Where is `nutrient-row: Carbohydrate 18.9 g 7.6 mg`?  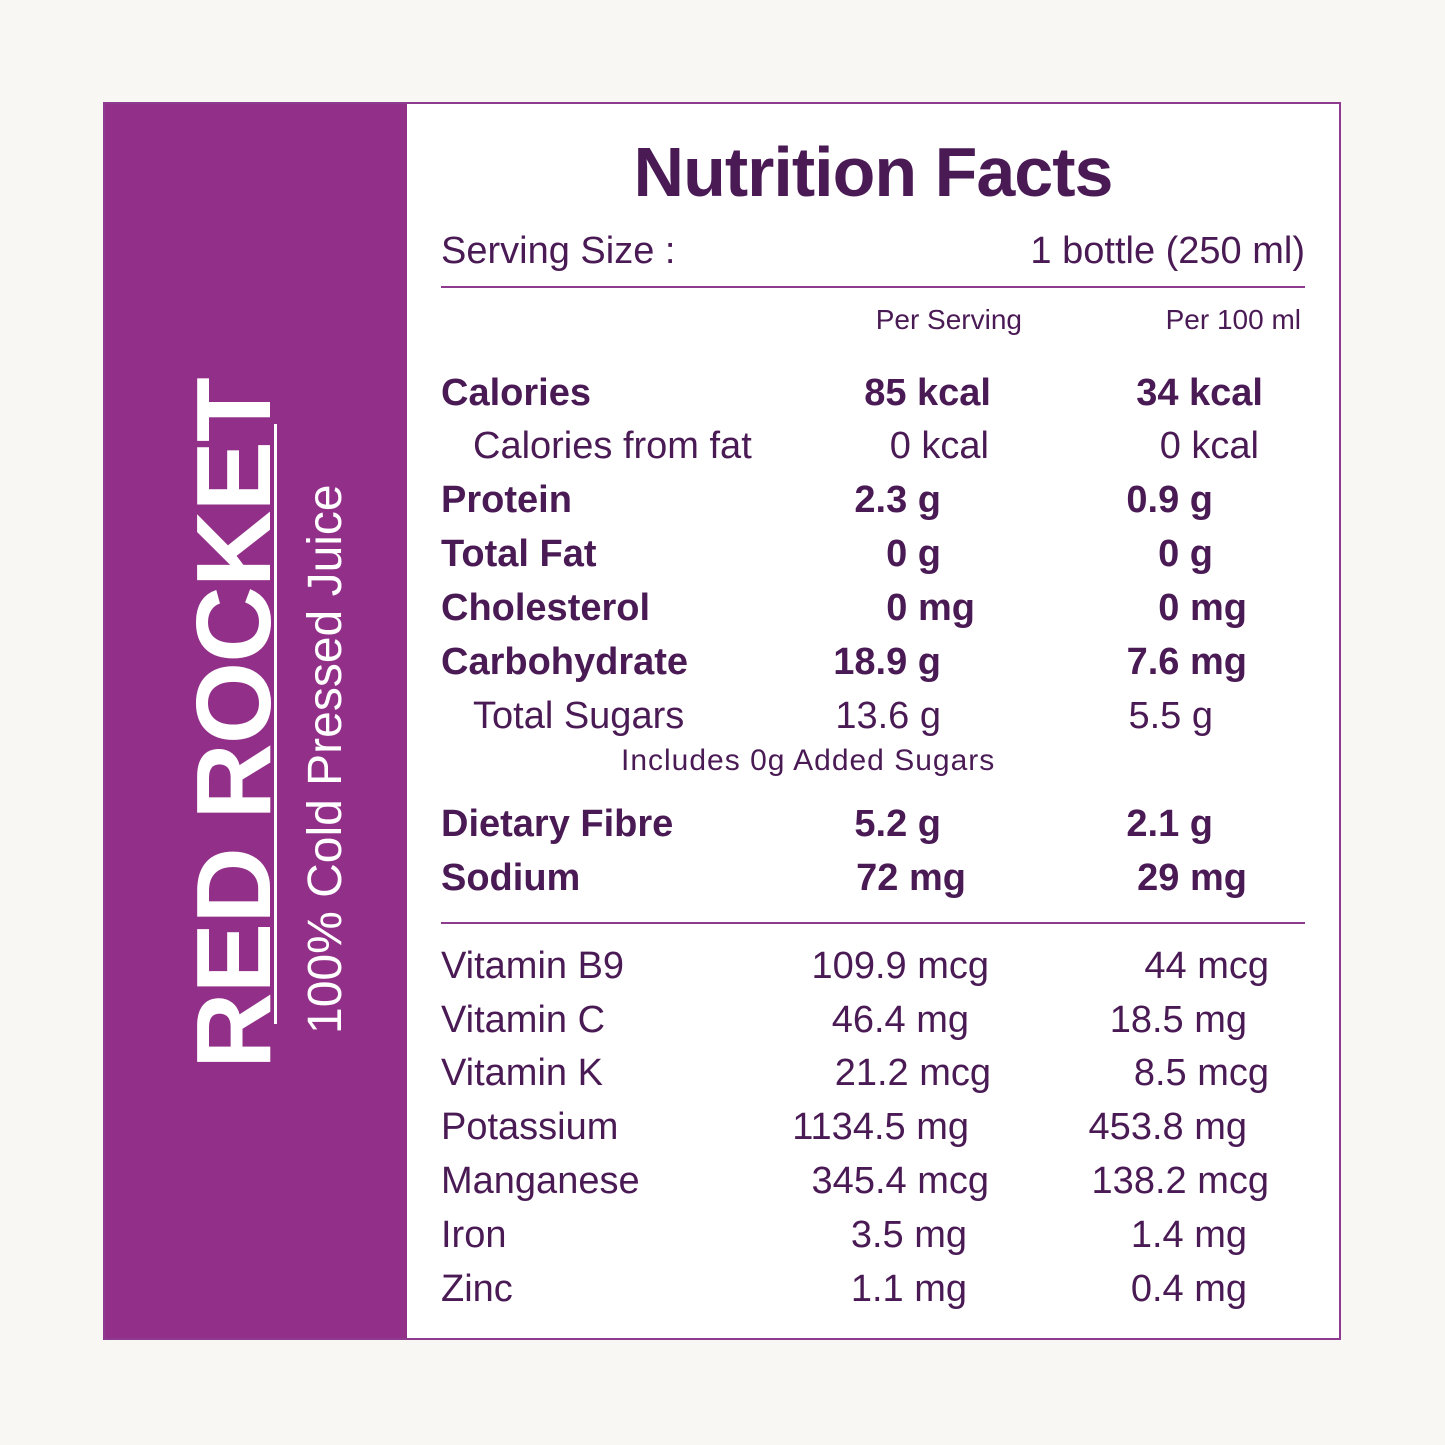
nutrient-row: Carbohydrate 18.9 g 7.6 mg is located at coordinates (873, 662).